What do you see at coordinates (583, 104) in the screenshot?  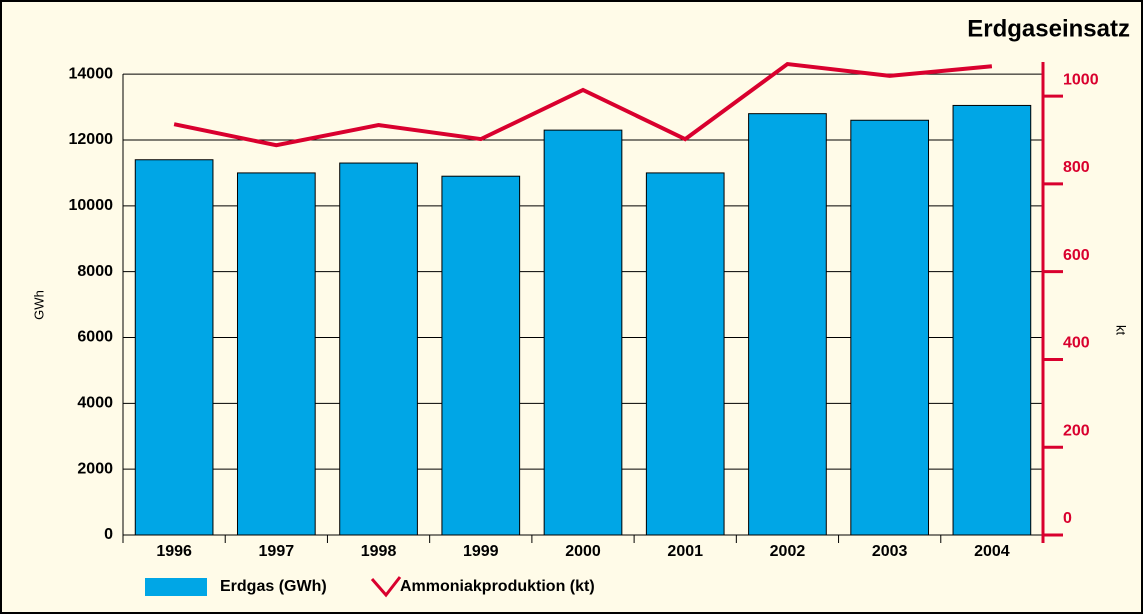 I see `line` at bounding box center [583, 104].